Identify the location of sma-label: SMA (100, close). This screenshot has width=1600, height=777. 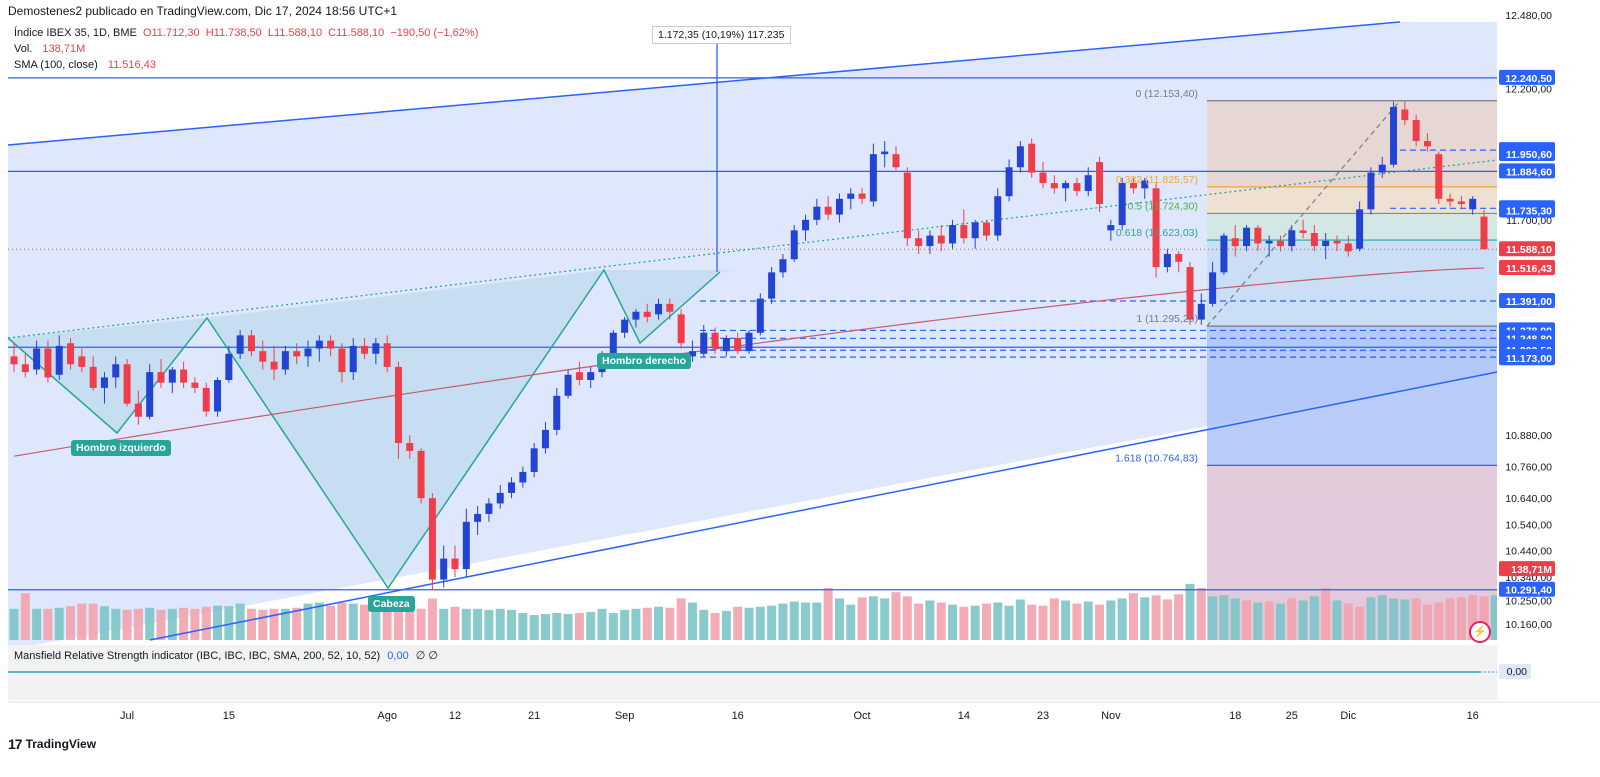
(56, 65).